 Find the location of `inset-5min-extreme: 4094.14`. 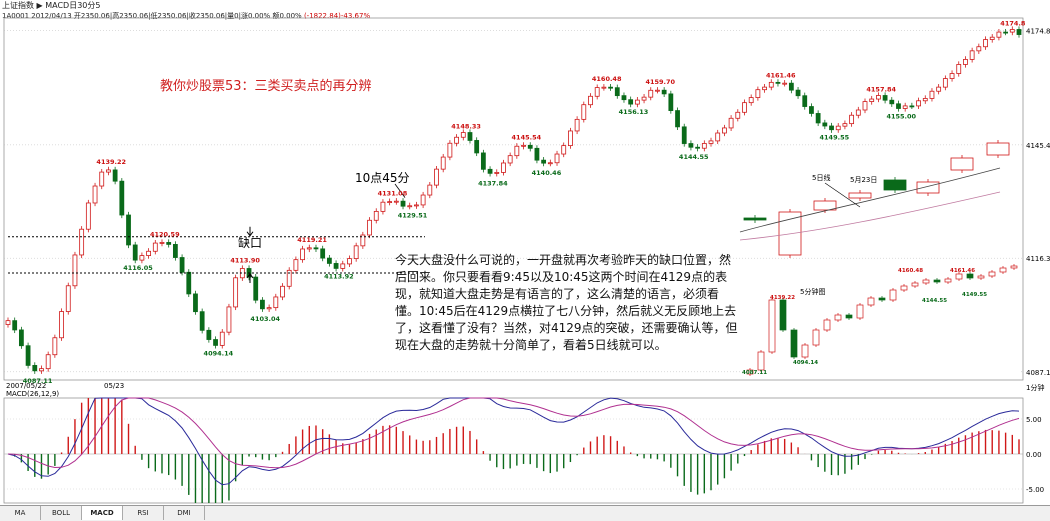

inset-5min-extreme: 4094.14 is located at coordinates (805, 363).